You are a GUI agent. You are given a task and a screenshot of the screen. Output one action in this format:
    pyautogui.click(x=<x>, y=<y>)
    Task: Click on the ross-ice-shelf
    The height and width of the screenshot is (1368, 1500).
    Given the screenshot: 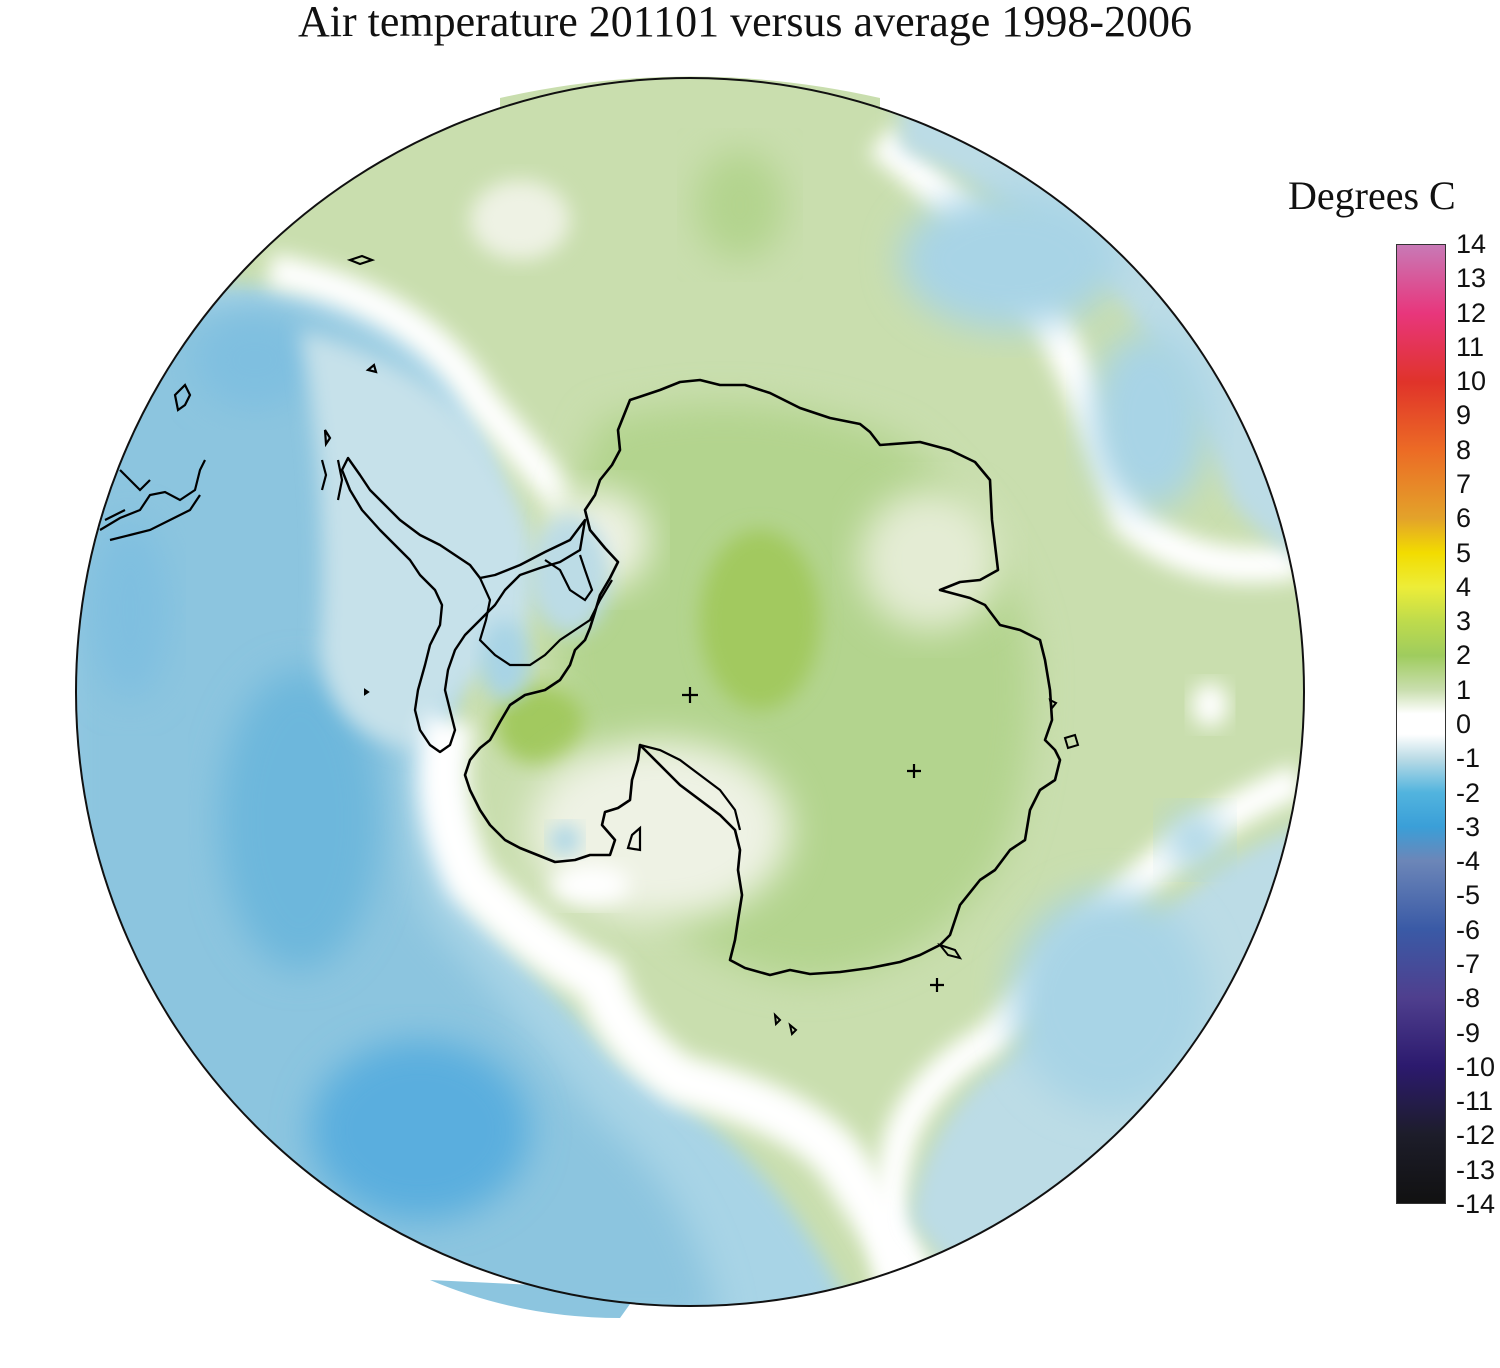 What is the action you would take?
    pyautogui.click(x=684, y=797)
    